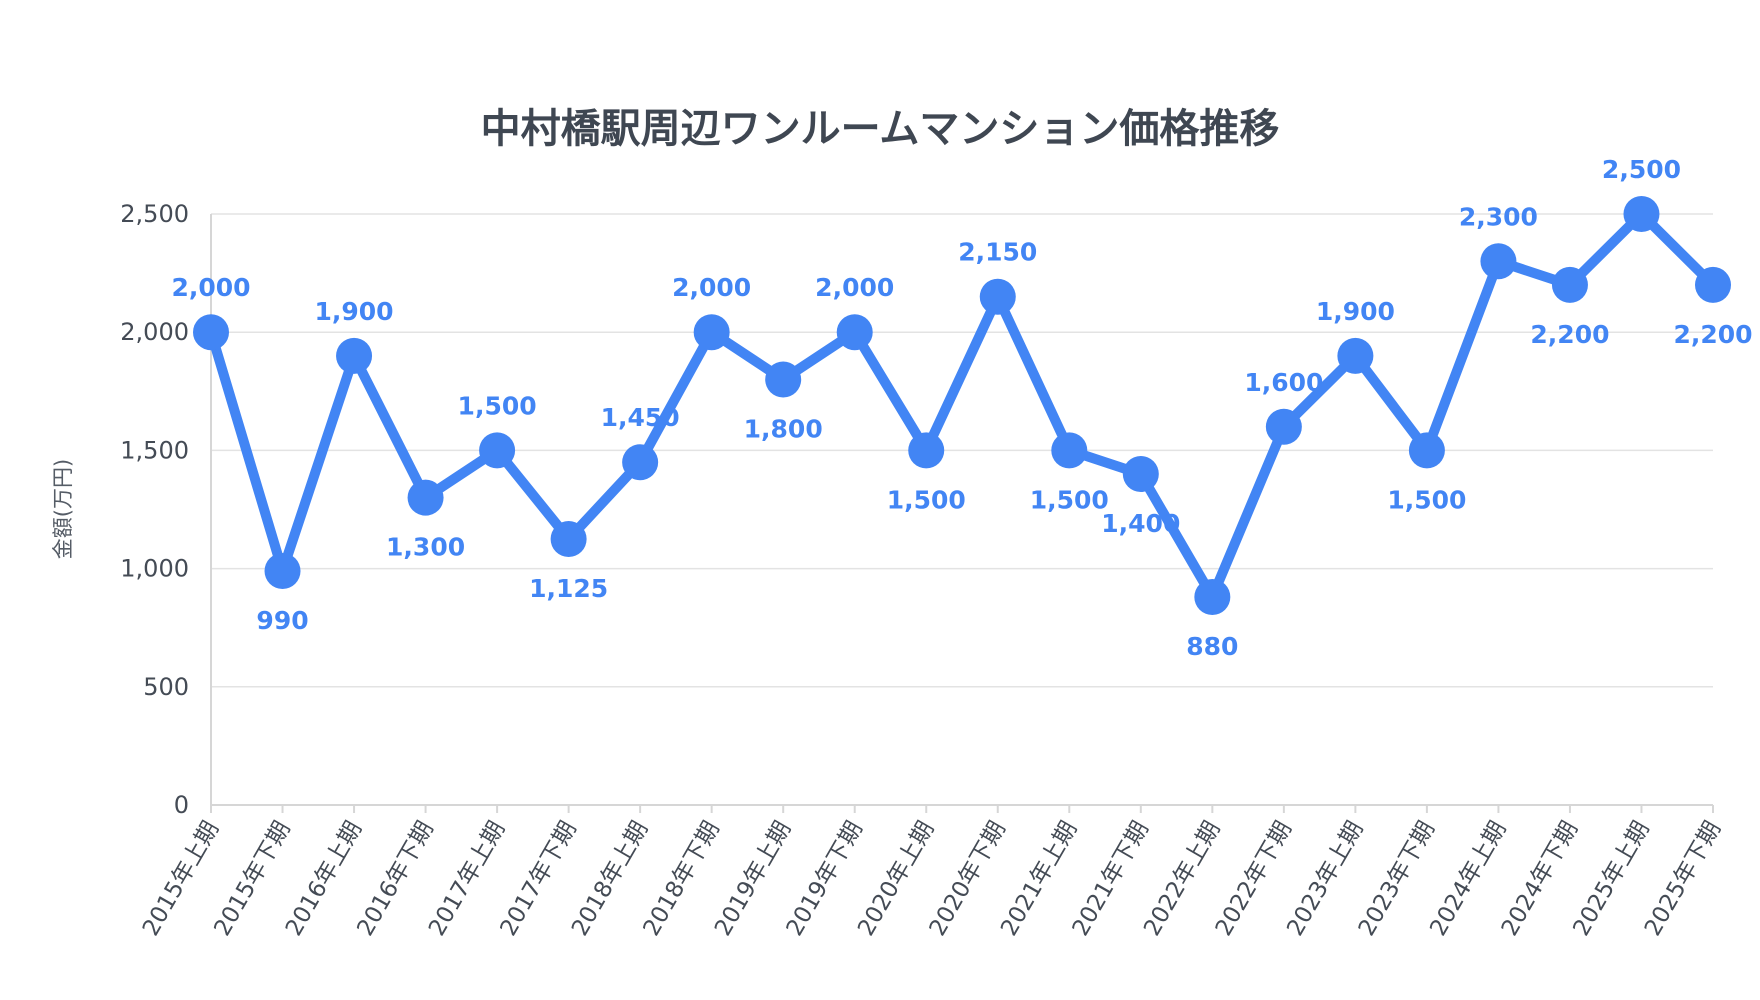 Image resolution: width=1760 pixels, height=1000 pixels. I want to click on y-tick-label: 1,500, so click(154, 450).